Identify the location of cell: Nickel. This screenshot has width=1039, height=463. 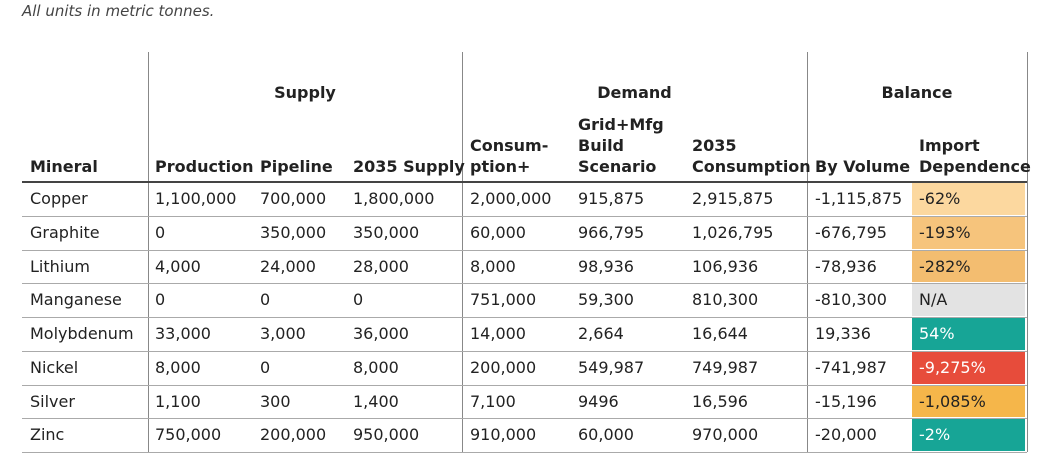
(54, 367).